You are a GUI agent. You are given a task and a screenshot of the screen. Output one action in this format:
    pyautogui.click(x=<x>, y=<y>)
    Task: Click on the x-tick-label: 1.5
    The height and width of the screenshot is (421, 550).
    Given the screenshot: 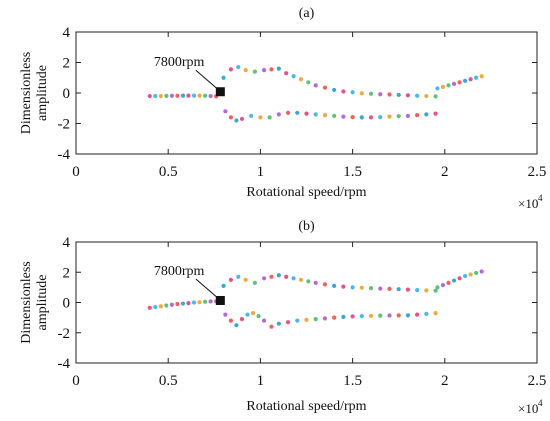 What is the action you would take?
    pyautogui.click(x=352, y=172)
    